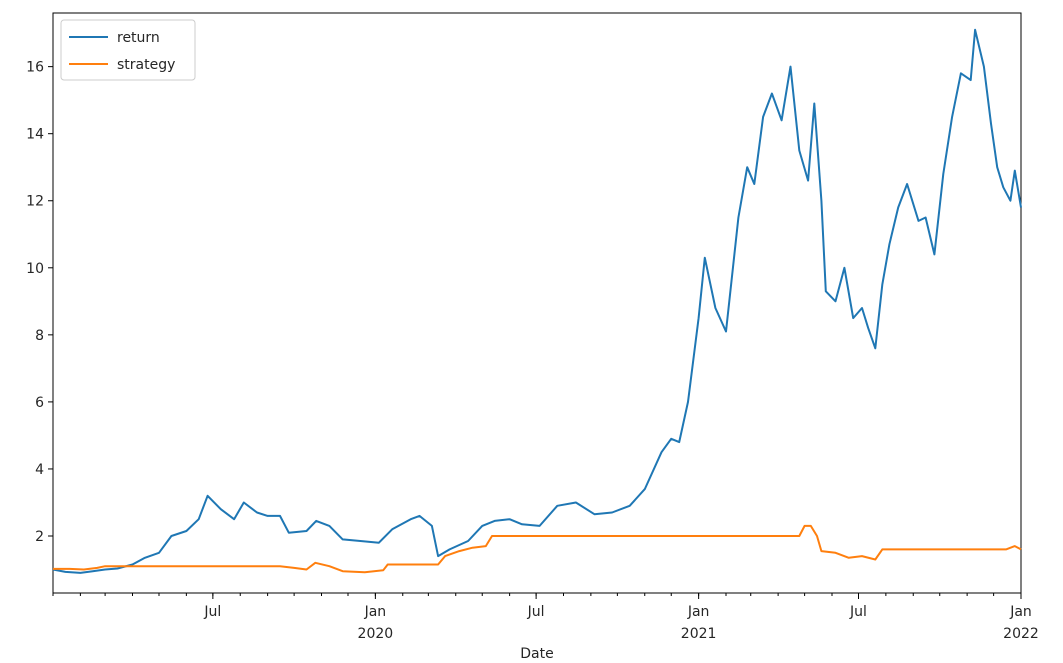 This screenshot has width=1063, height=663. What do you see at coordinates (146, 65) in the screenshot?
I see `legend-label-strategy: strategy` at bounding box center [146, 65].